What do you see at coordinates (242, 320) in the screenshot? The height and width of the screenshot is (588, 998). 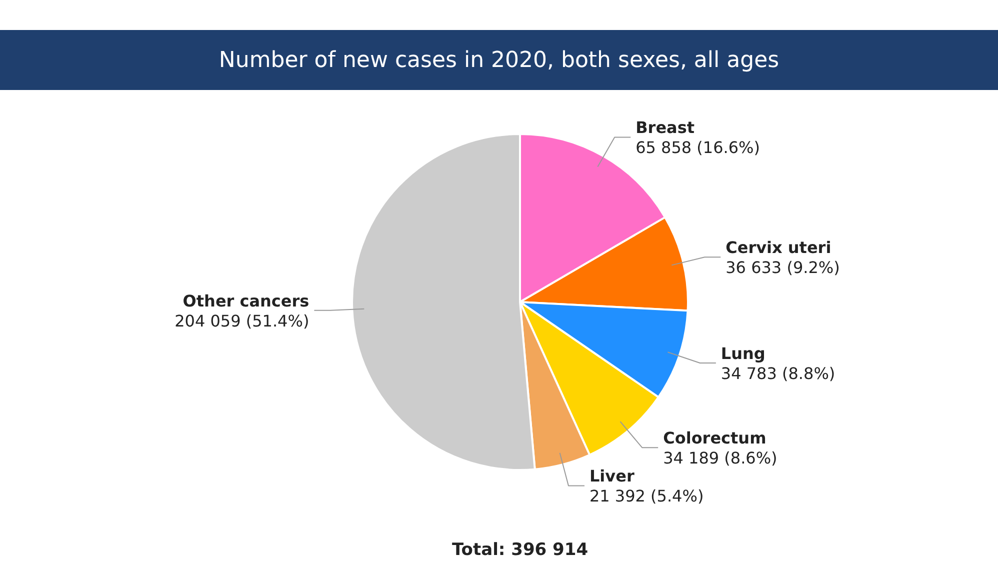 I see `data-label: 204 059 (51.4%)` at bounding box center [242, 320].